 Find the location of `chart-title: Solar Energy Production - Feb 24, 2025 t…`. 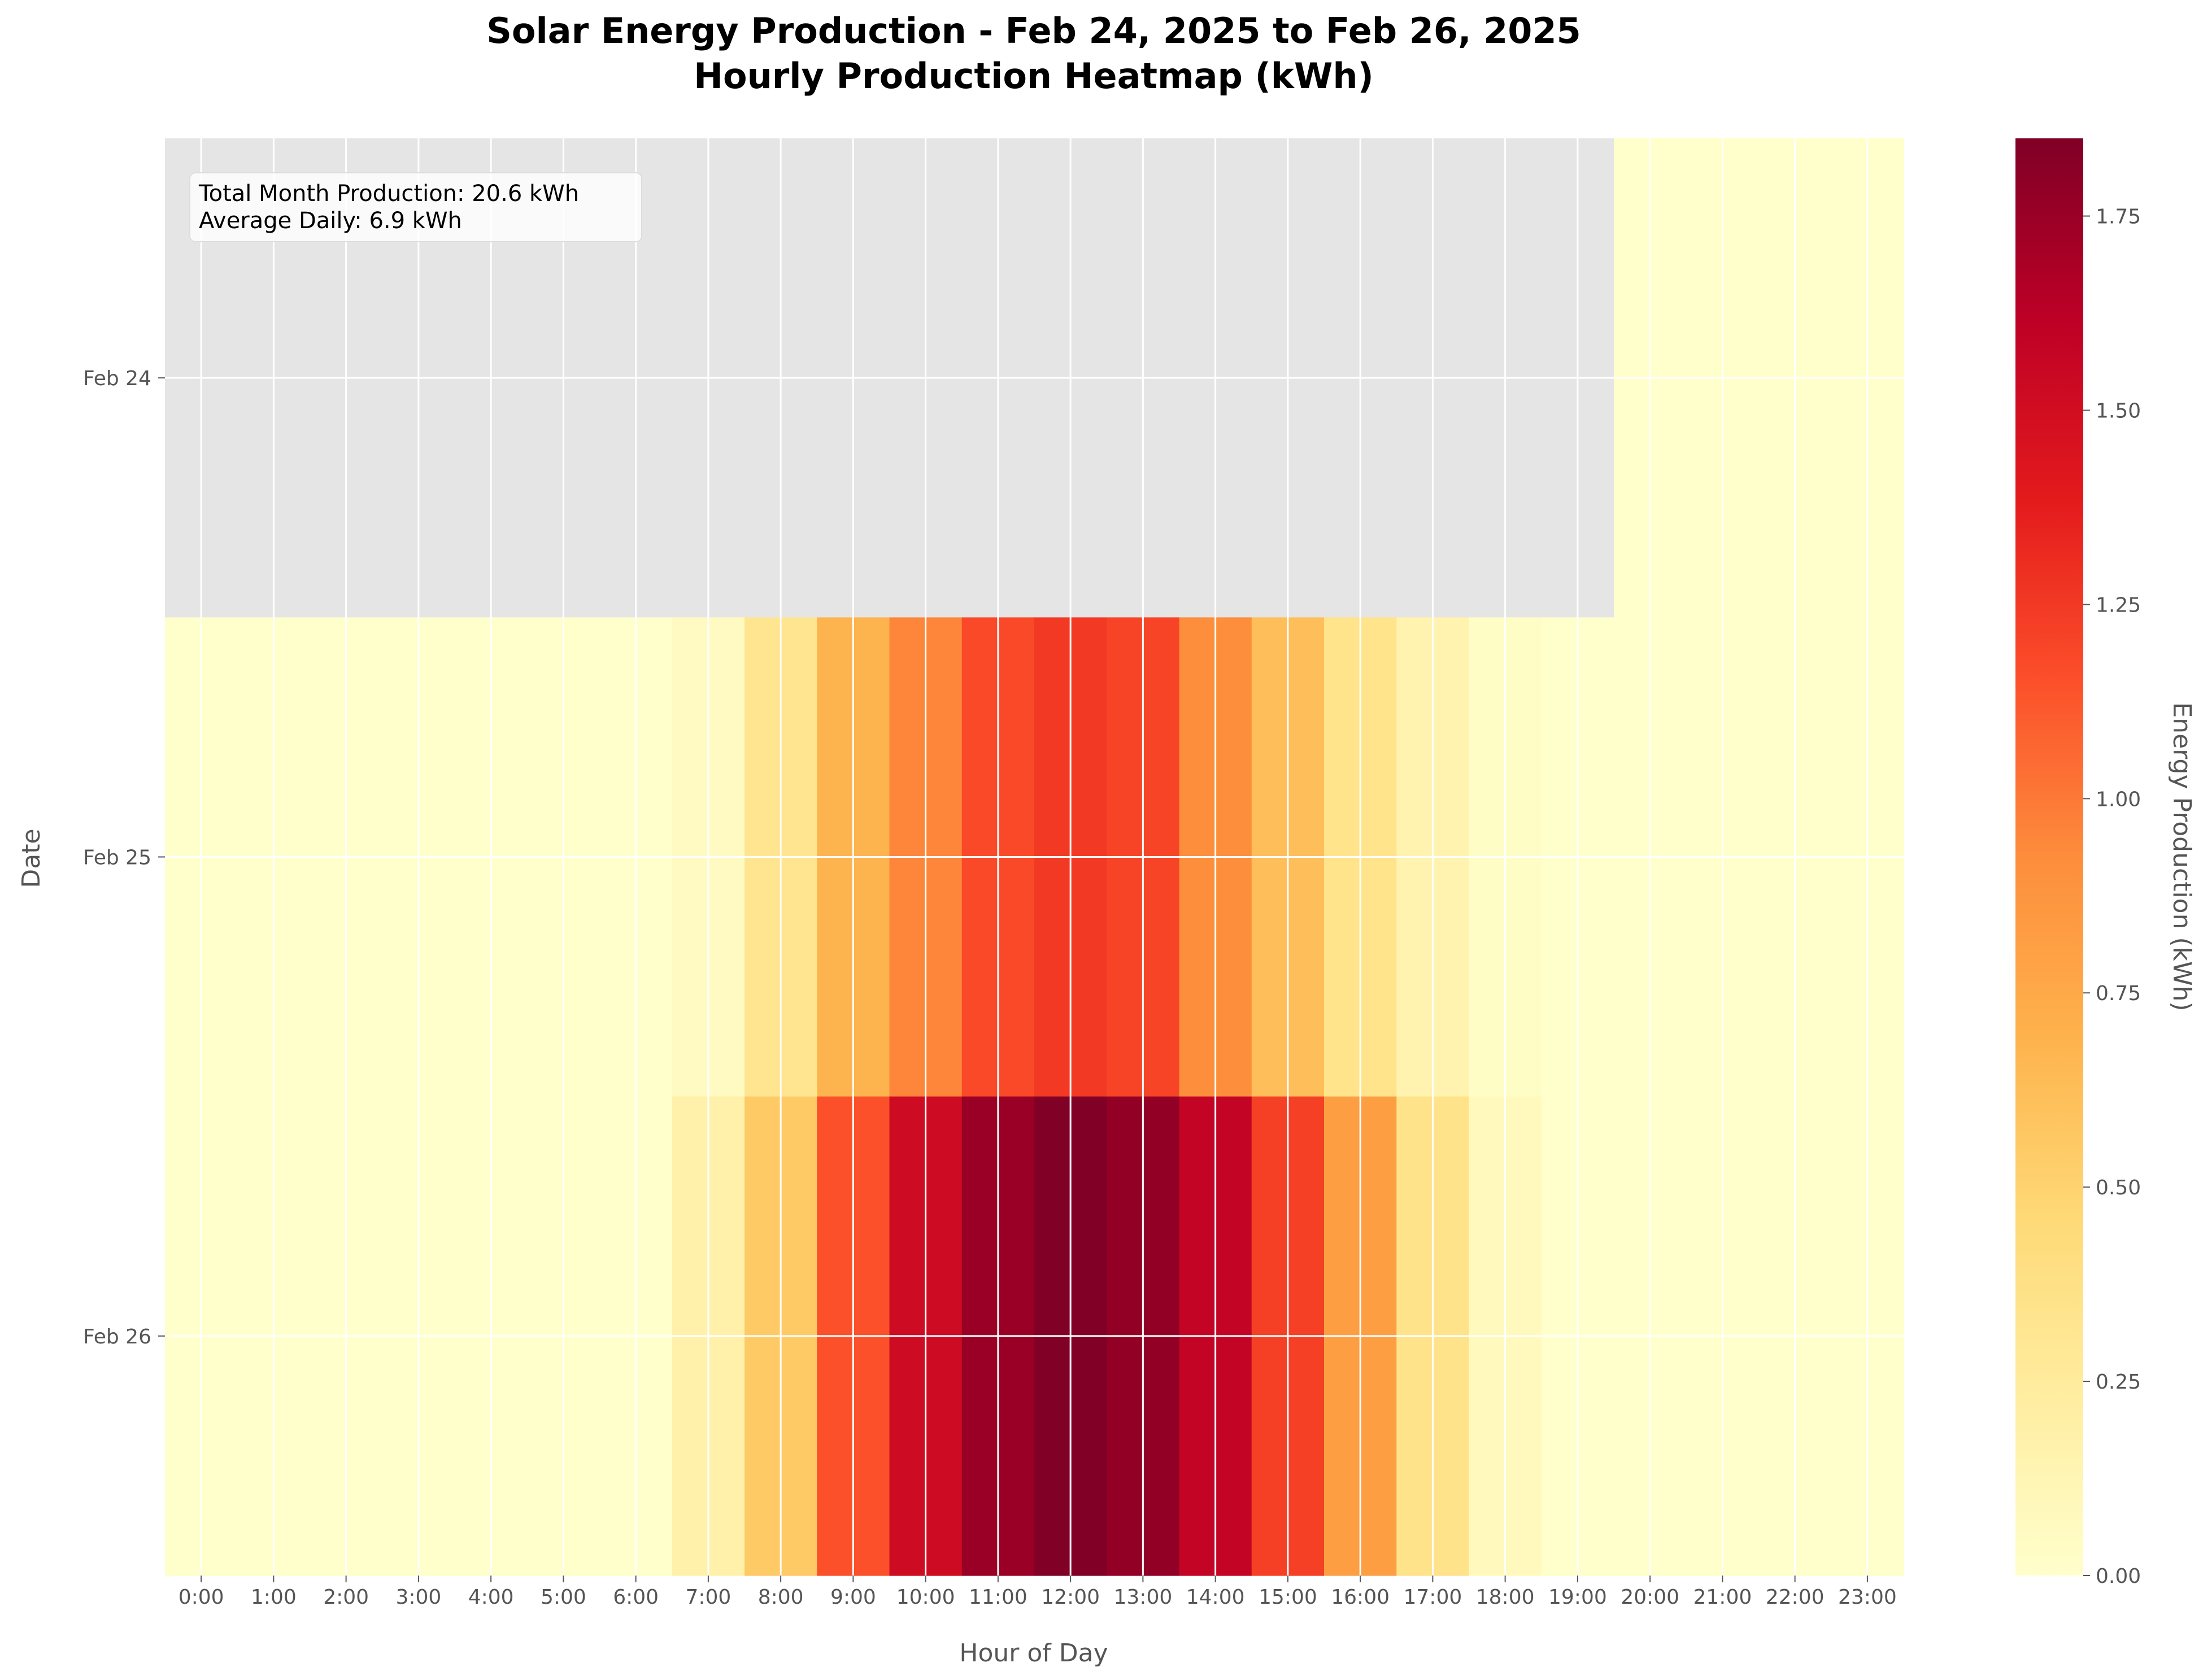

chart-title: Solar Energy Production - Feb 24, 2025 t… is located at coordinates (1033, 30).